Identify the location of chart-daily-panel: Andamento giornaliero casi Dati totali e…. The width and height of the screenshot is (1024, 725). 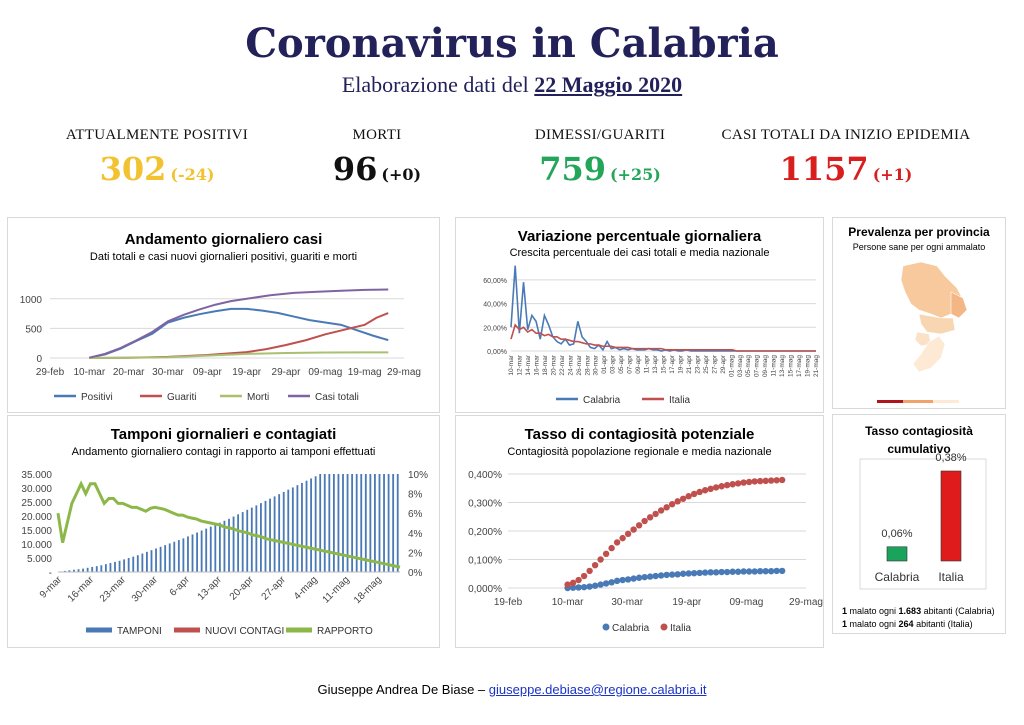
(223, 315).